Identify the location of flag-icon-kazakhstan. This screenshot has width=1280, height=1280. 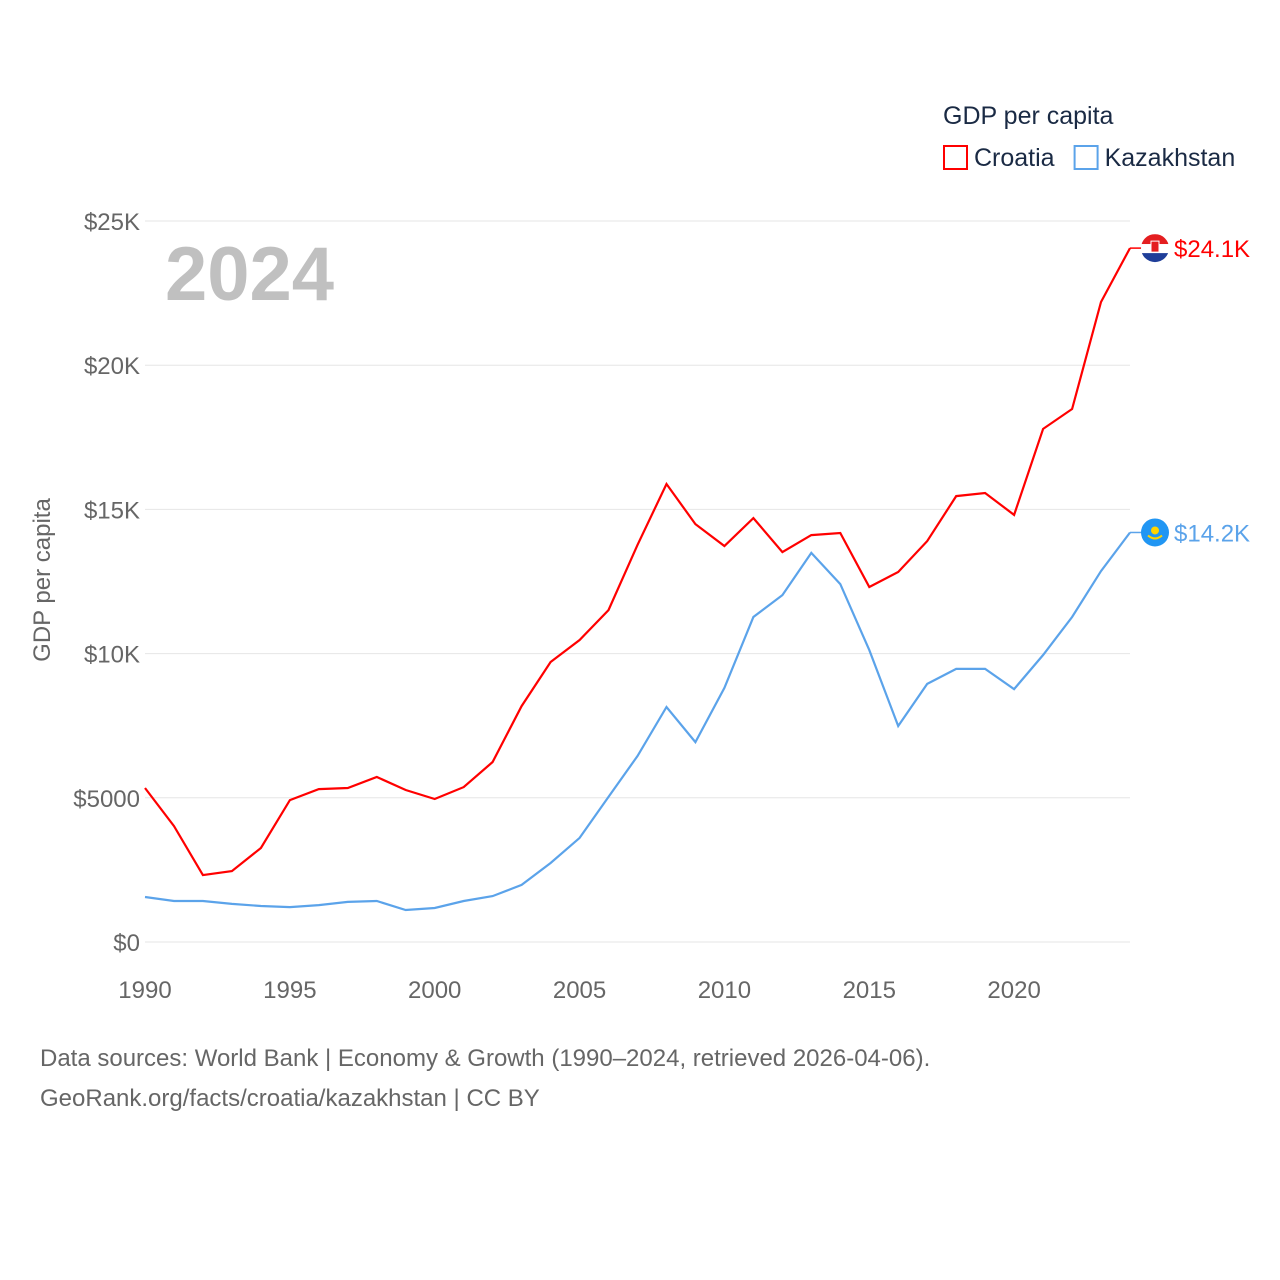
(1155, 532).